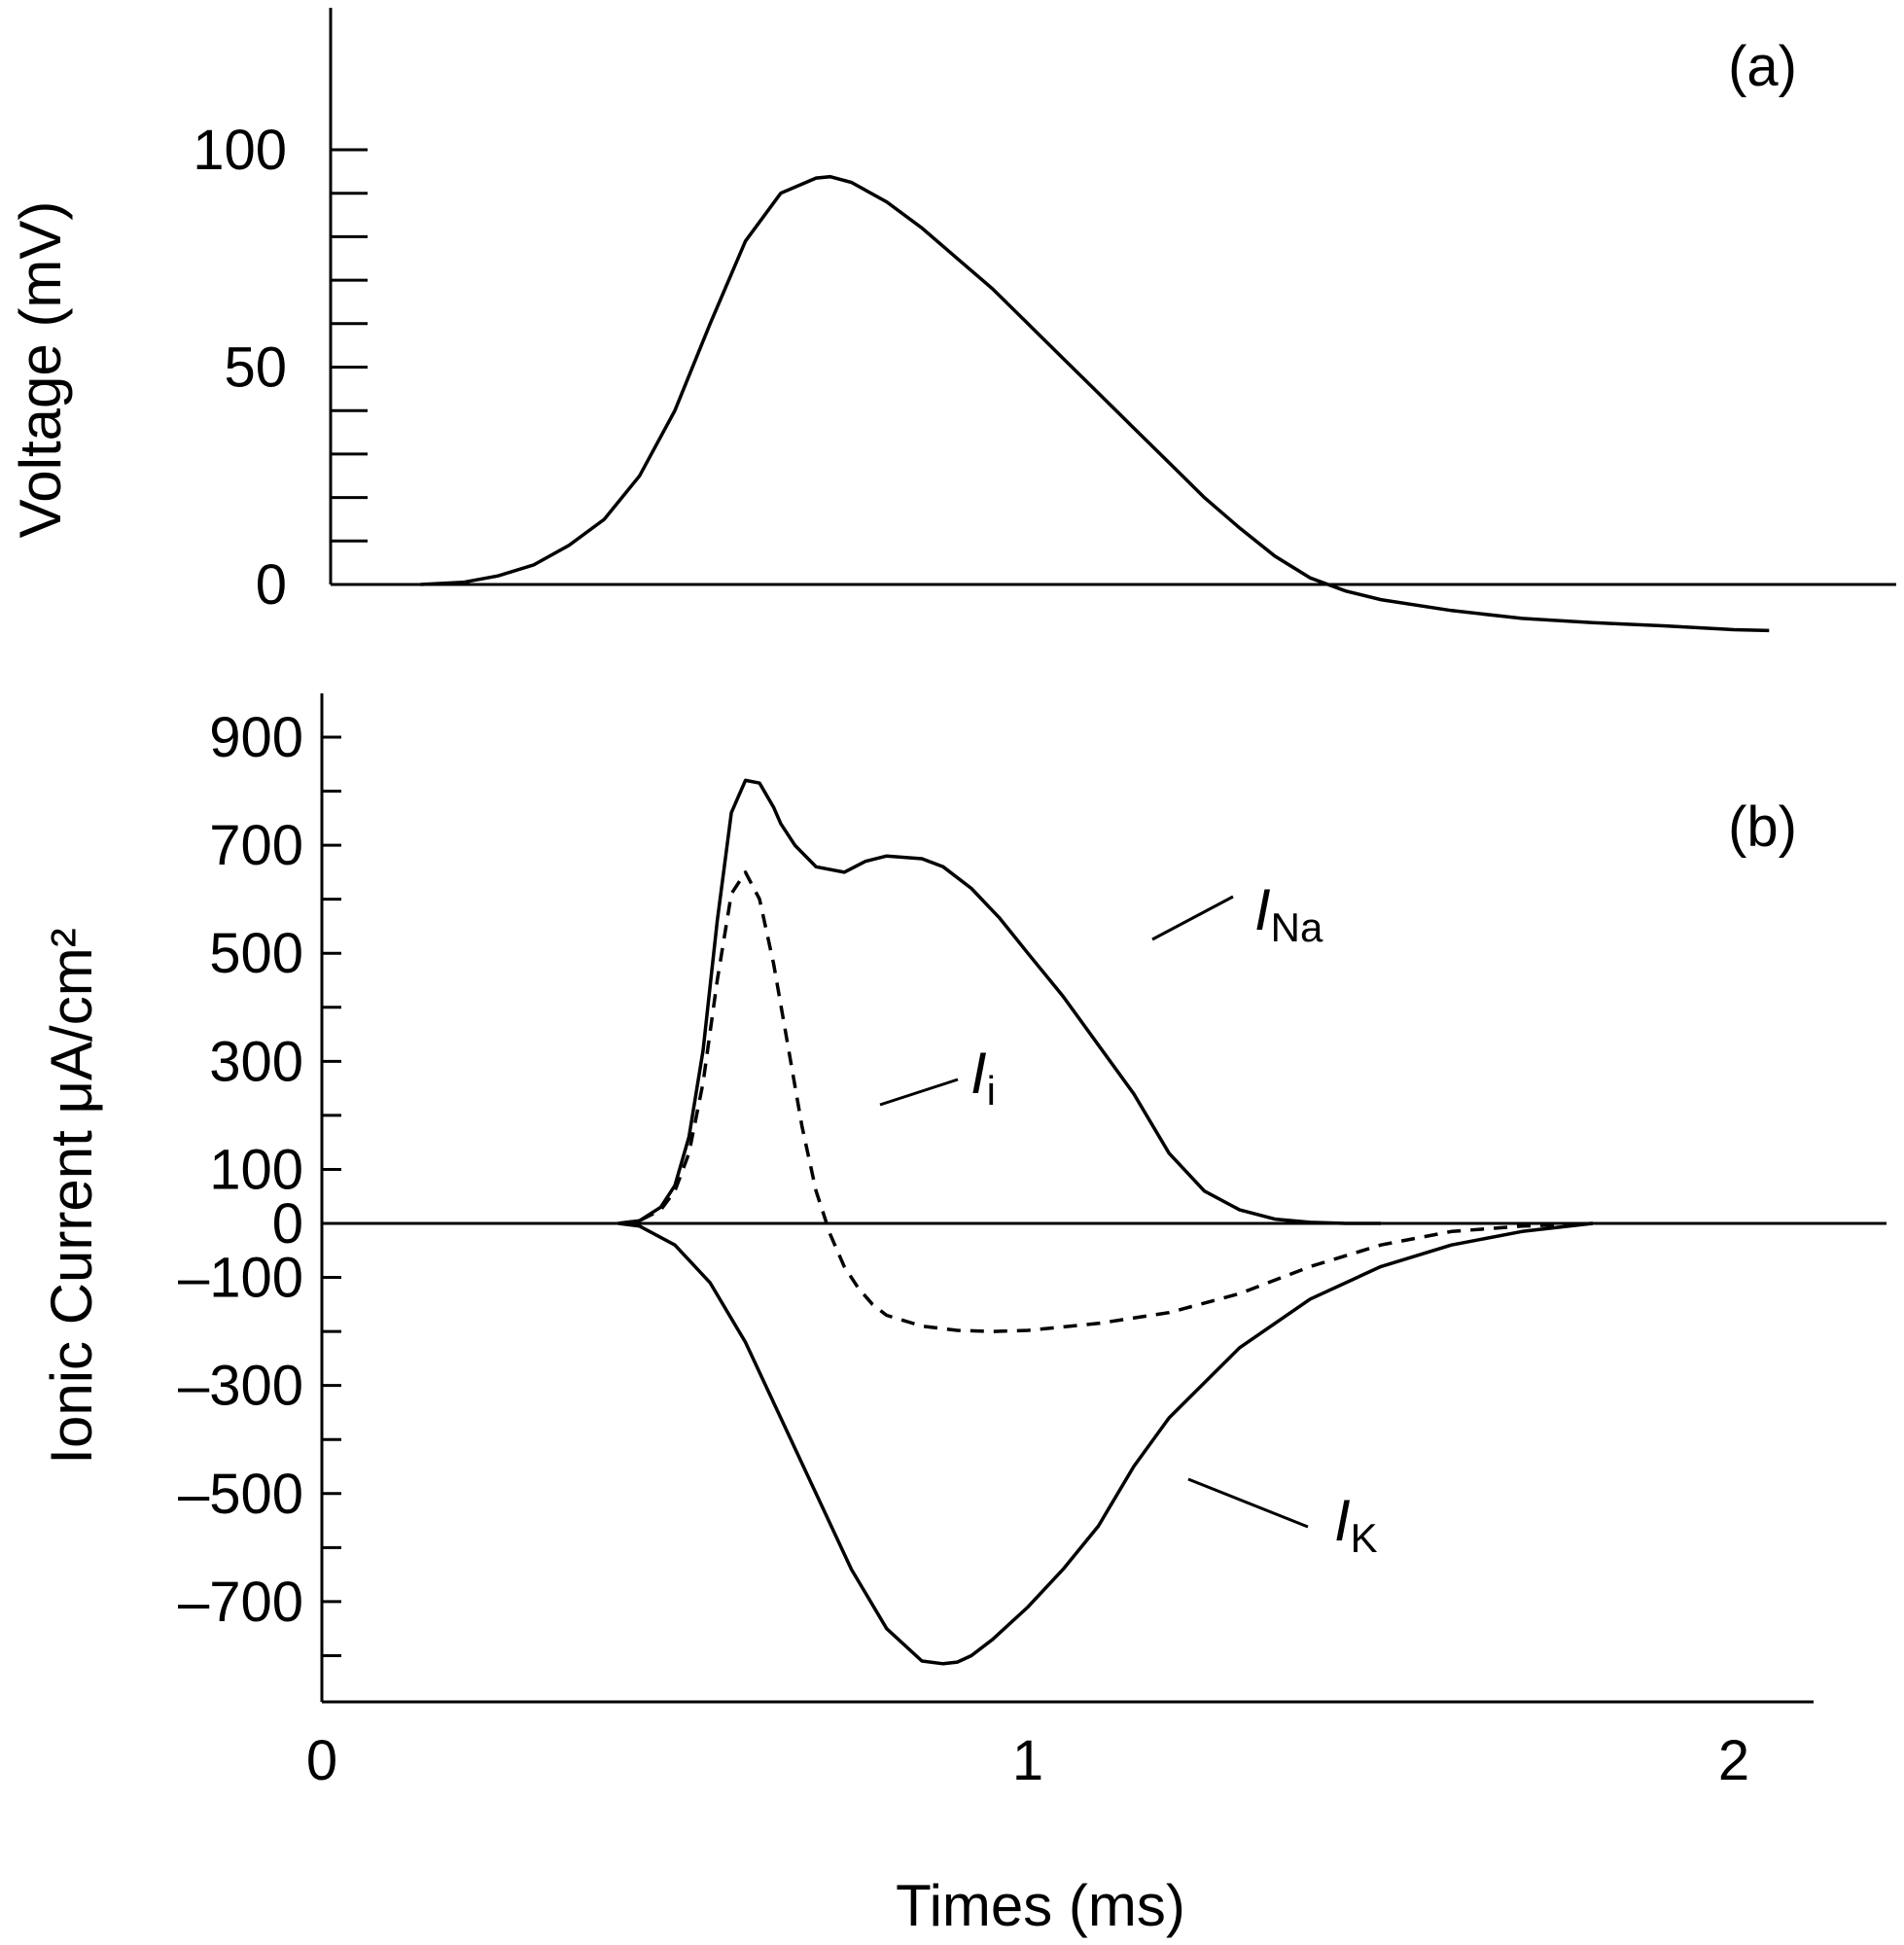 Image resolution: width=1904 pixels, height=1945 pixels. I want to click on ik-leader-line, so click(1248, 1503).